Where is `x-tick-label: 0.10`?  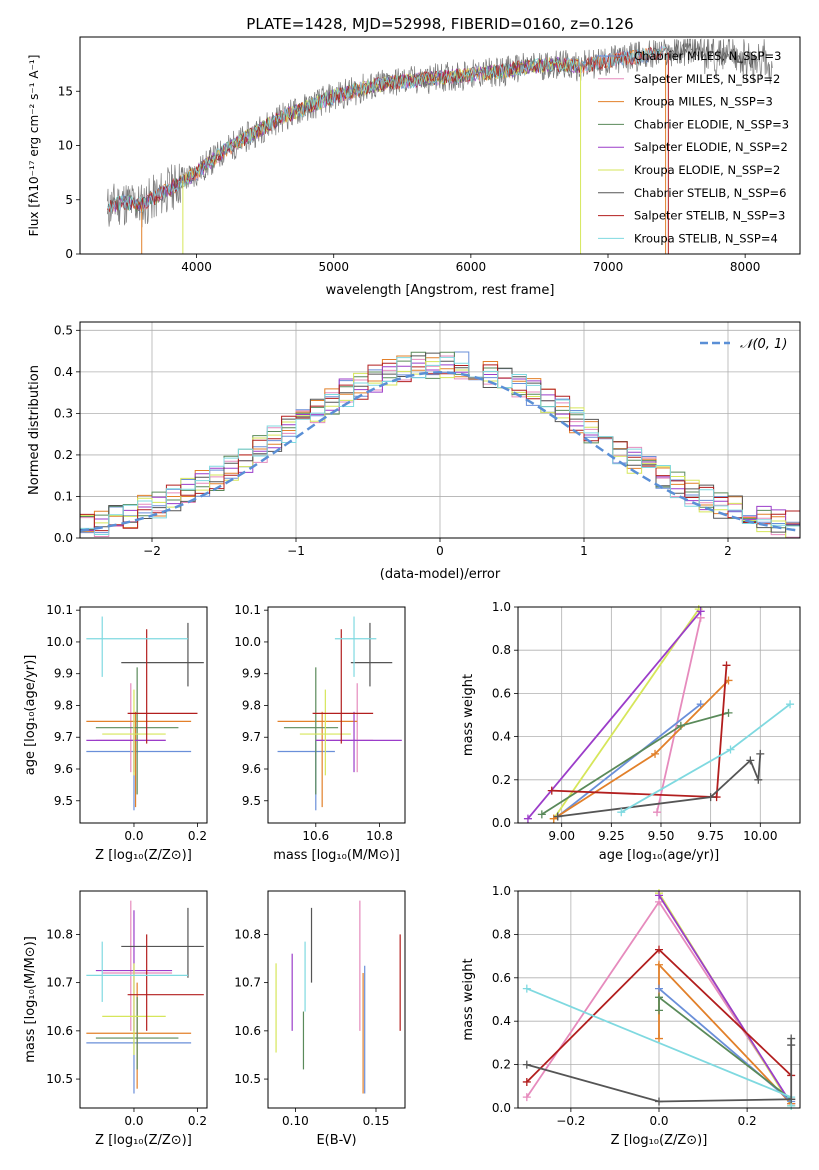 x-tick-label: 0.10 is located at coordinates (295, 1121).